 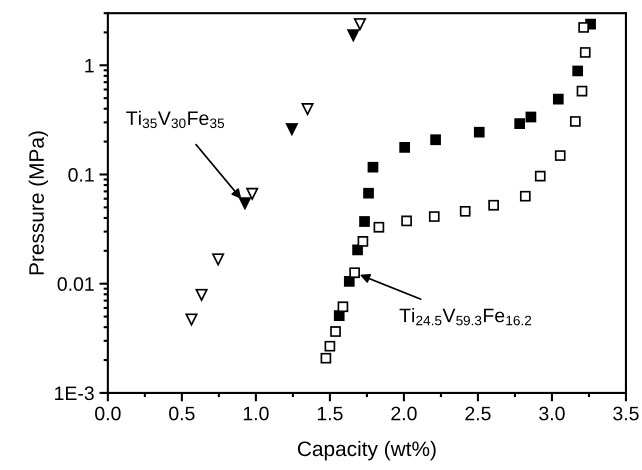 What do you see at coordinates (175, 119) in the screenshot?
I see `annotation: Ti$_{35}$V$_{30}$Fe$_{35}$` at bounding box center [175, 119].